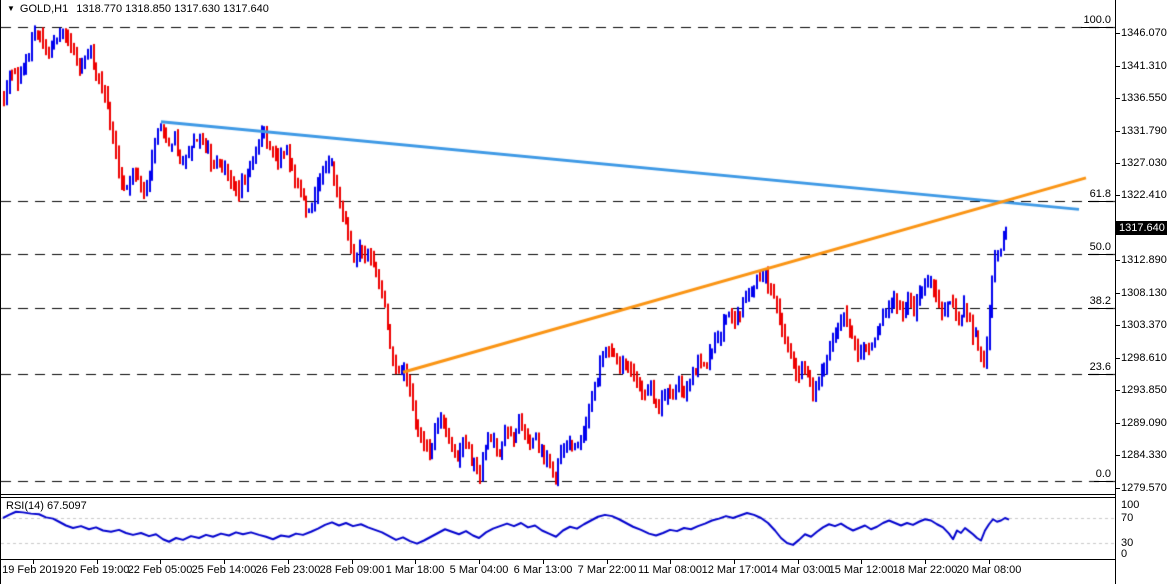 Image resolution: width=1167 pixels, height=584 pixels. Describe the element at coordinates (1097, 21) in the screenshot. I see `fib-level-label: 100.0` at that location.